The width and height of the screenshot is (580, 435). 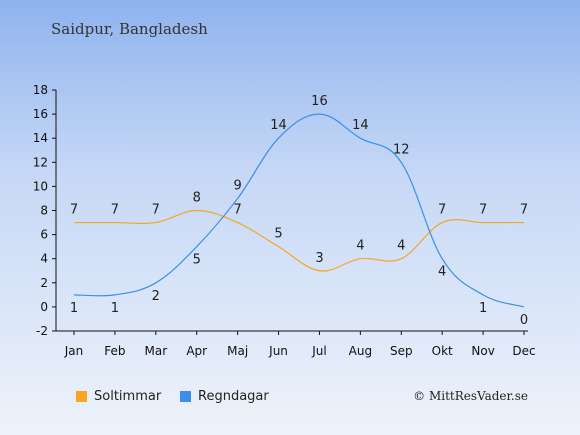 What do you see at coordinates (40, 186) in the screenshot?
I see `y-tick-label: 10` at bounding box center [40, 186].